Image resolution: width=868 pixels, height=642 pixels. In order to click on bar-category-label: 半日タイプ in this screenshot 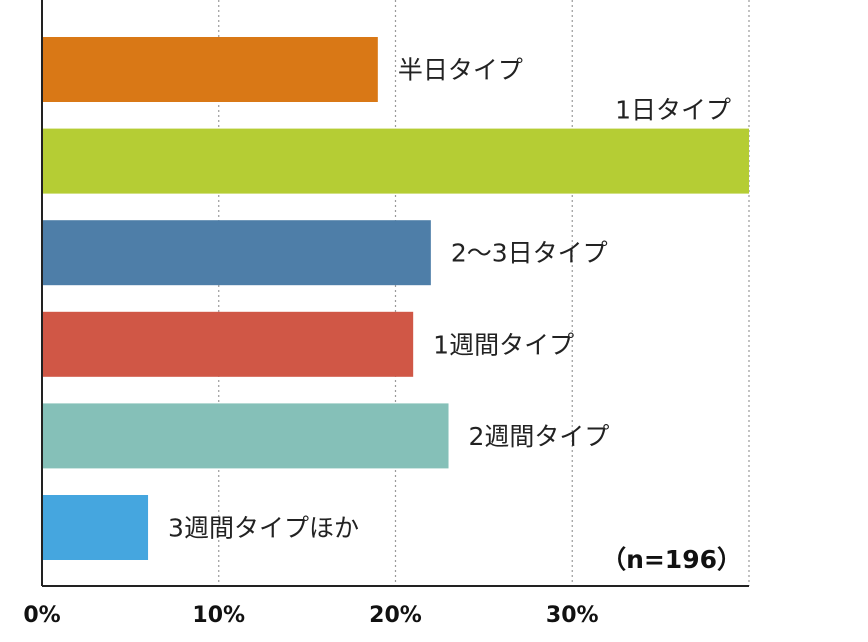, I will do `click(460, 70)`.